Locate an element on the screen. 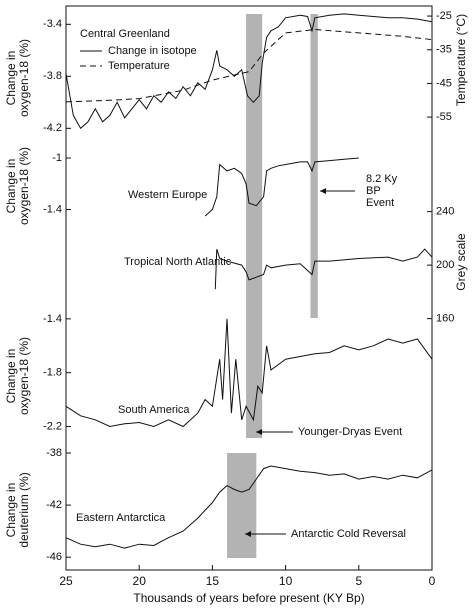 This screenshot has width=474, height=609. y2-tick-label: 160 is located at coordinates (445, 319).